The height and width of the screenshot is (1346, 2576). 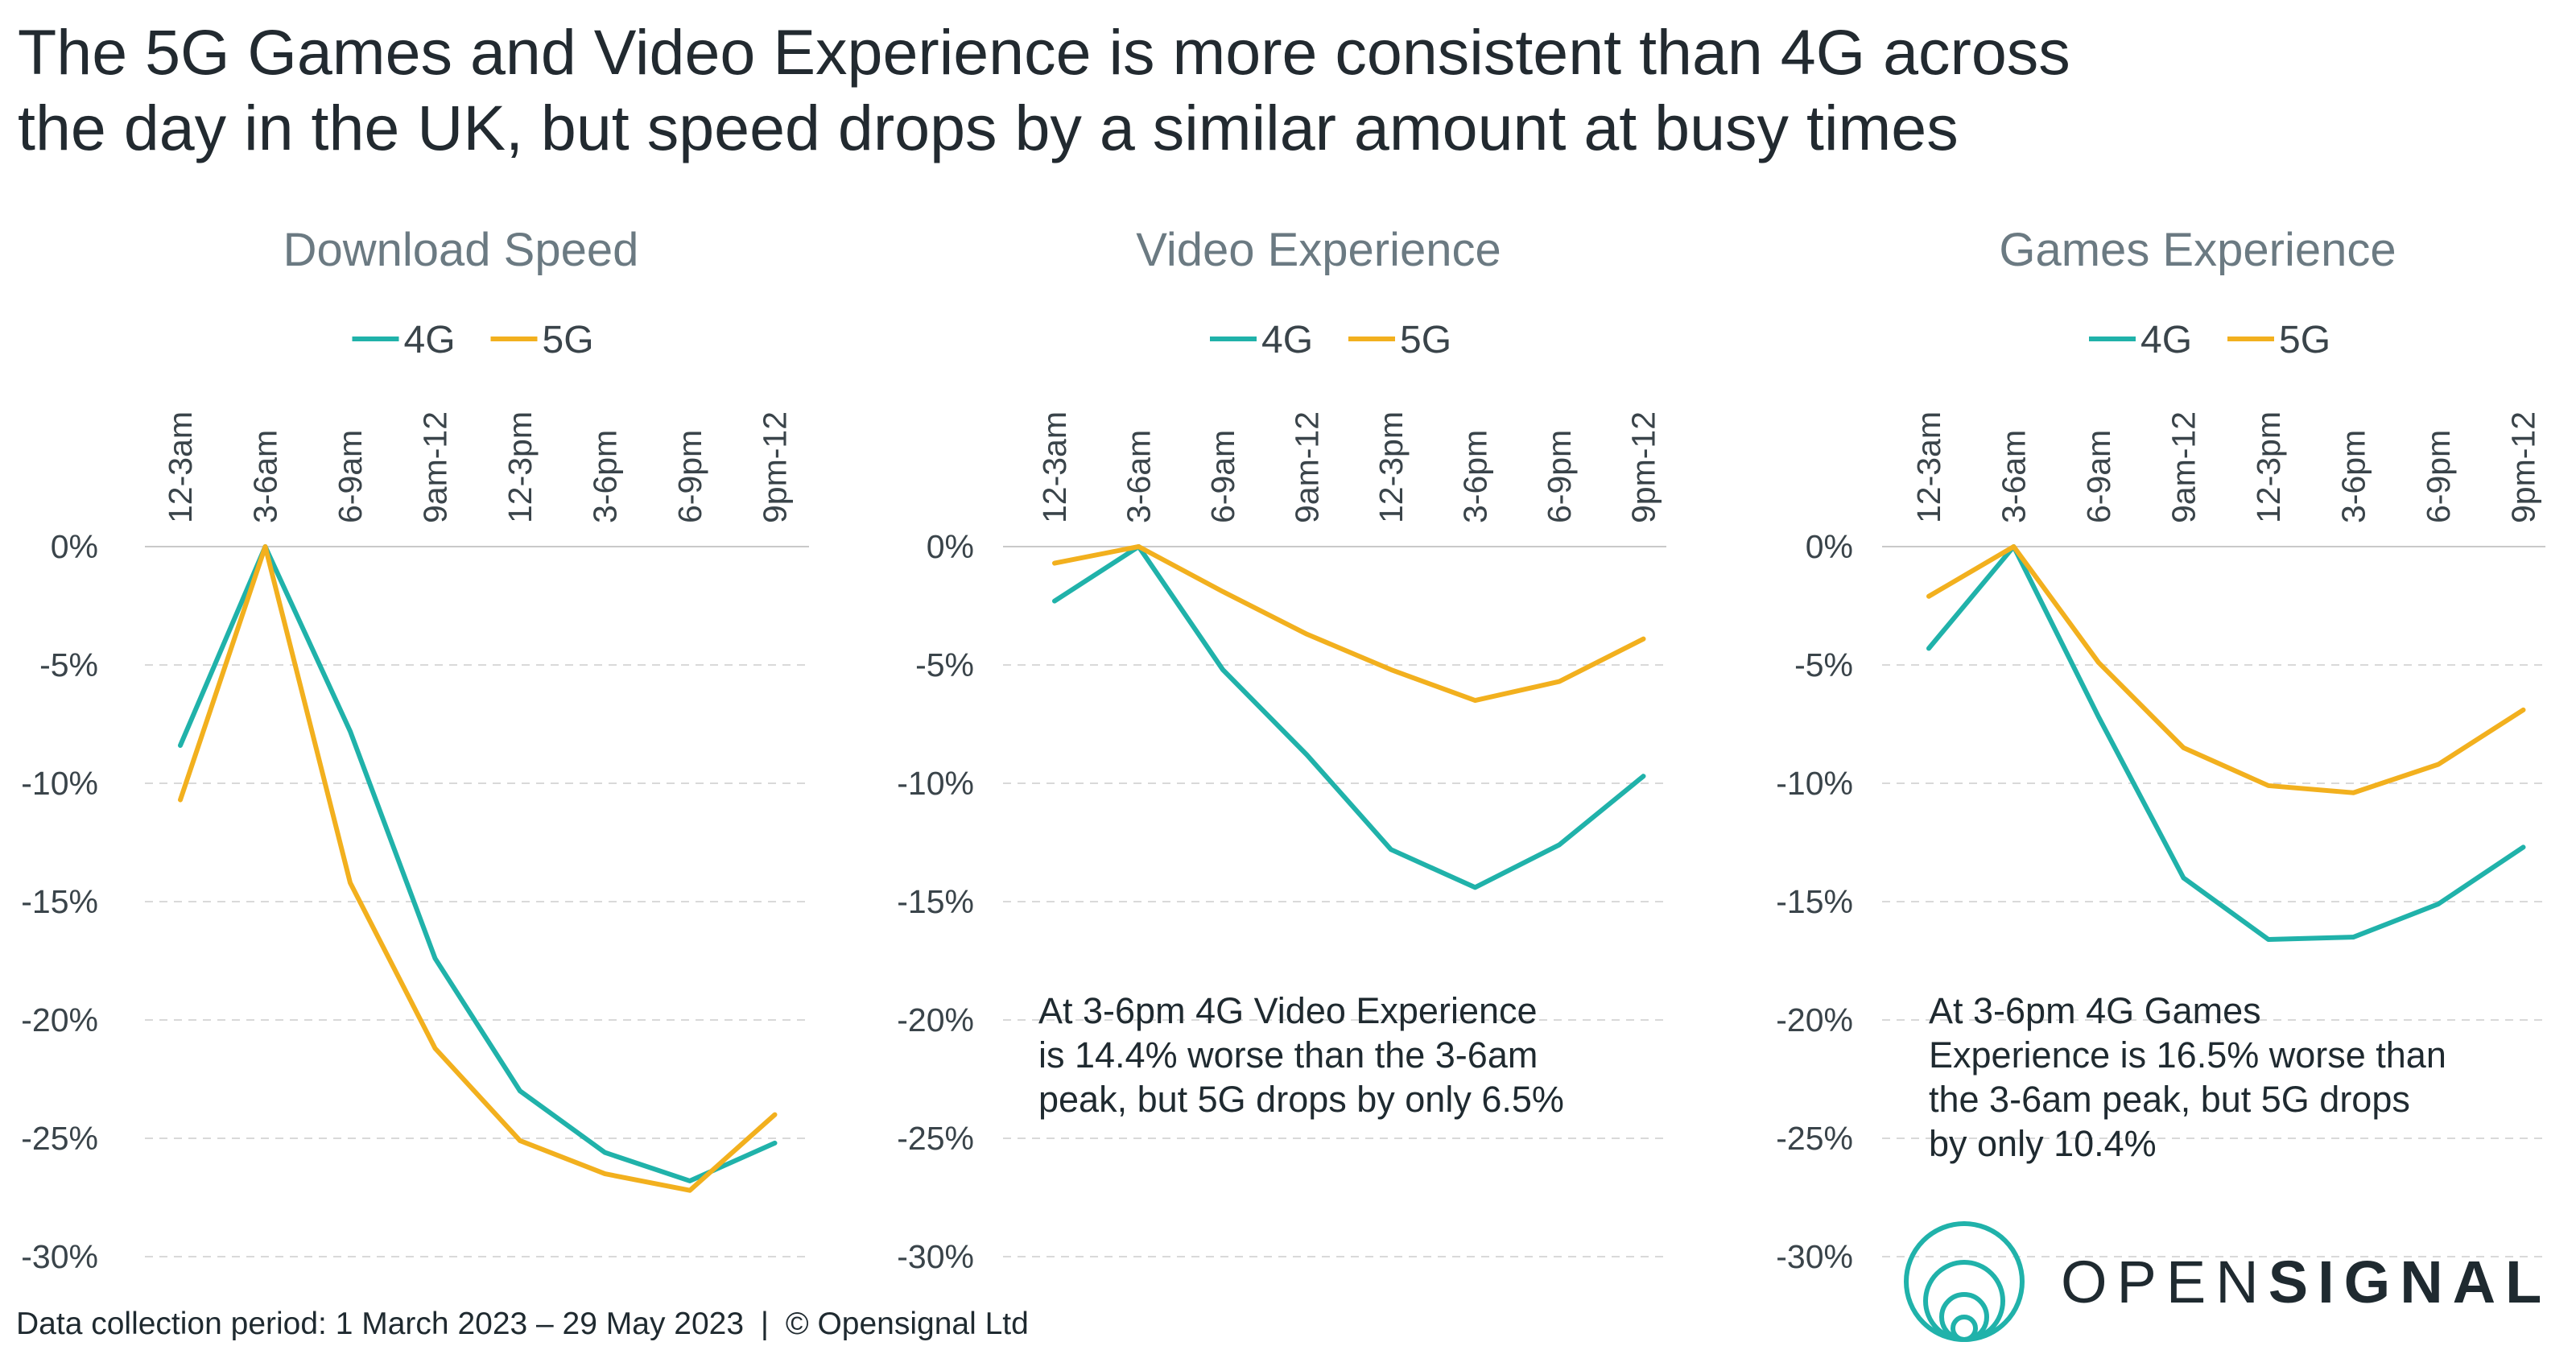 What do you see at coordinates (1301, 1099) in the screenshot?
I see `video-annotation-line: peak, but 5G drops by only 6.5%` at bounding box center [1301, 1099].